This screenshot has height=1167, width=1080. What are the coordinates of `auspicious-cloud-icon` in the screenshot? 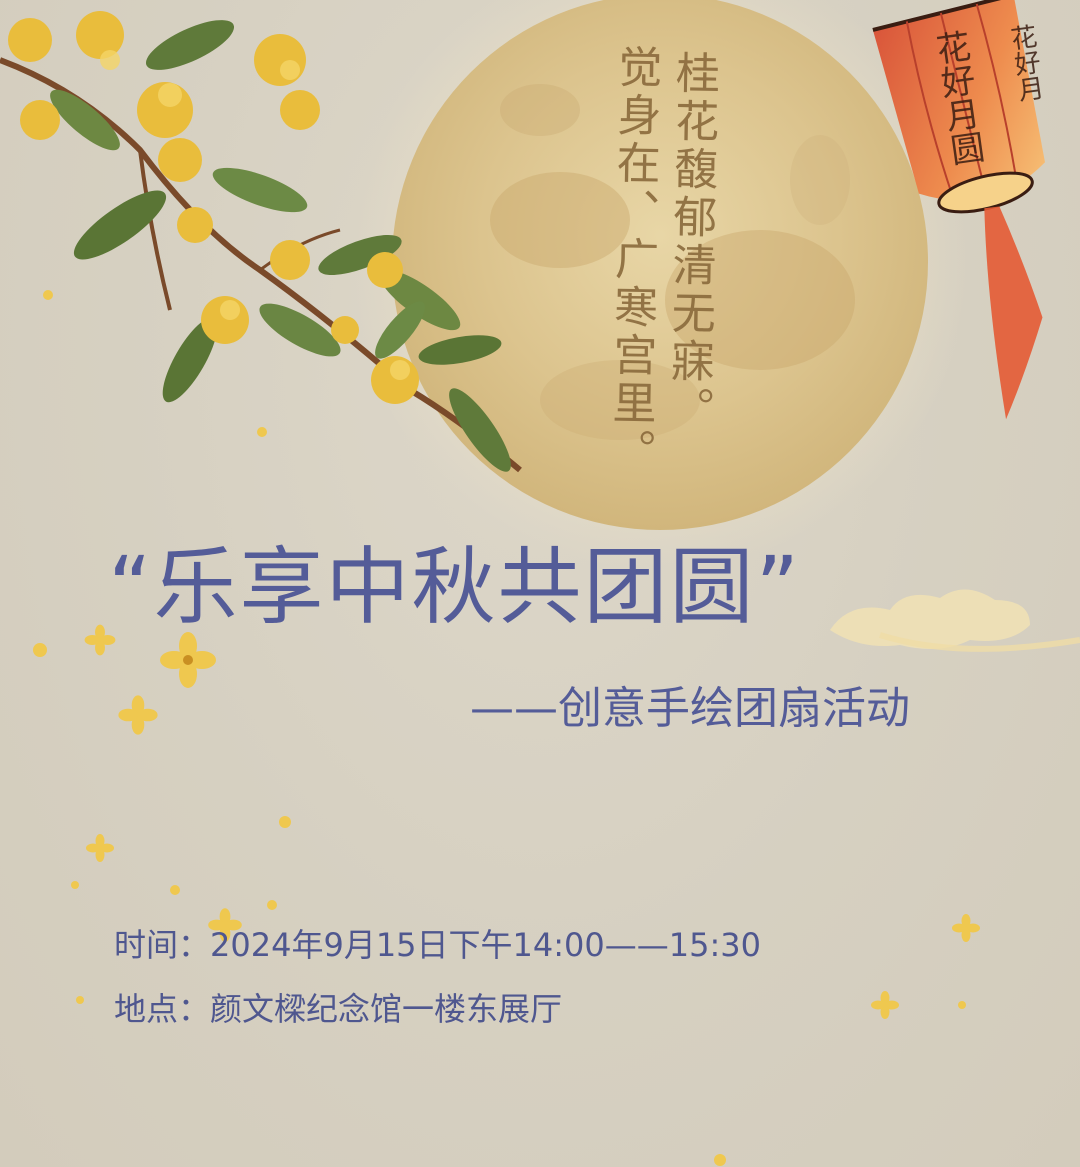 It's located at (955, 620).